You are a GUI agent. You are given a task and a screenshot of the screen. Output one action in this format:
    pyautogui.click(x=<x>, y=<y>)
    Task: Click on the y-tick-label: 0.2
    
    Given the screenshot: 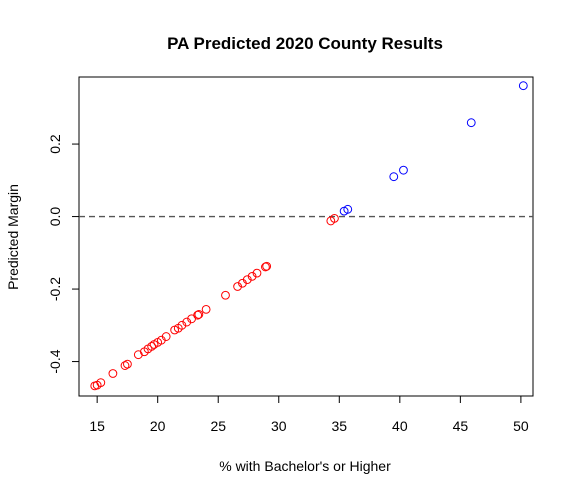 What is the action you would take?
    pyautogui.click(x=55, y=144)
    